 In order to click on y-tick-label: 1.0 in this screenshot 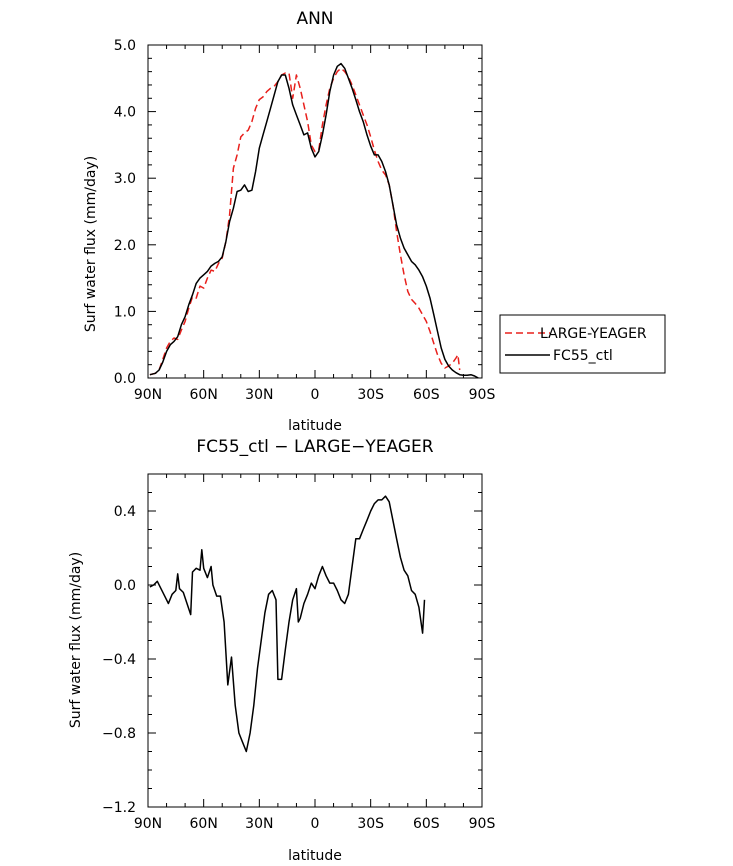, I will do `click(125, 312)`.